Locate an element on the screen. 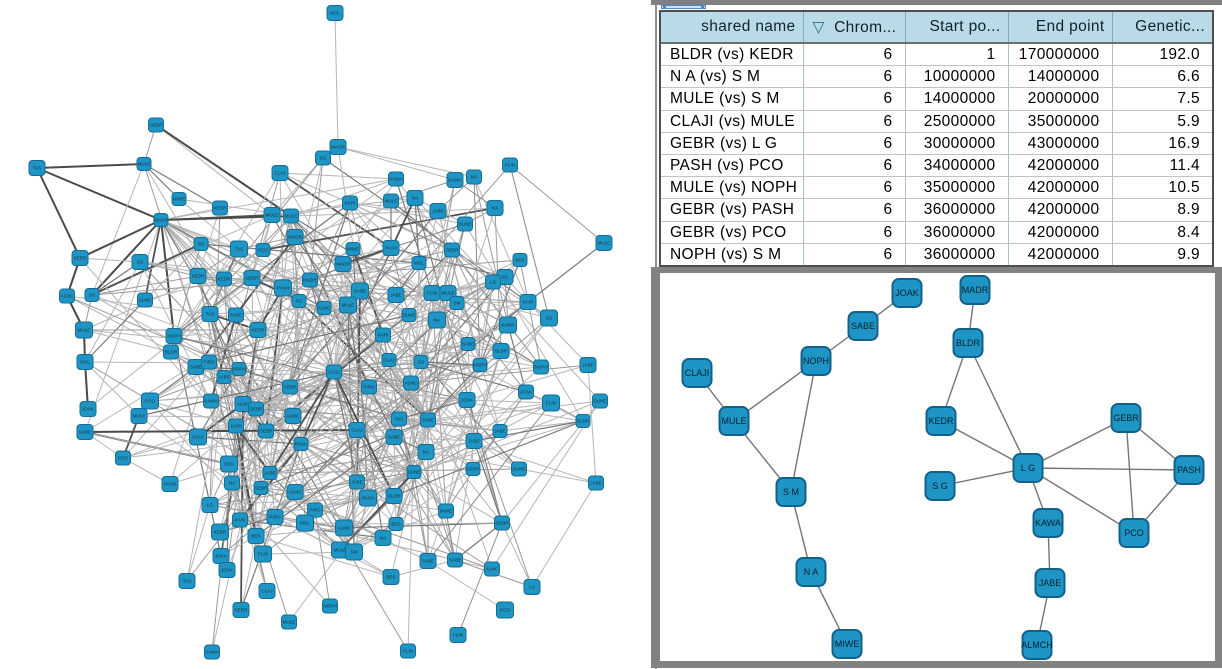 This screenshot has width=1222, height=669. svg-text: L G is located at coordinates (1028, 468).